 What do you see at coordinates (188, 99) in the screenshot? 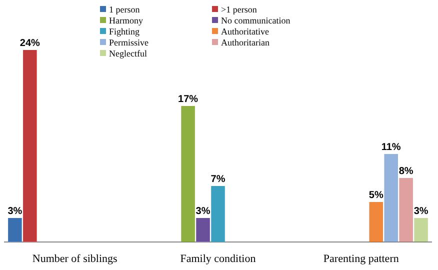
I see `data-label: 17%` at bounding box center [188, 99].